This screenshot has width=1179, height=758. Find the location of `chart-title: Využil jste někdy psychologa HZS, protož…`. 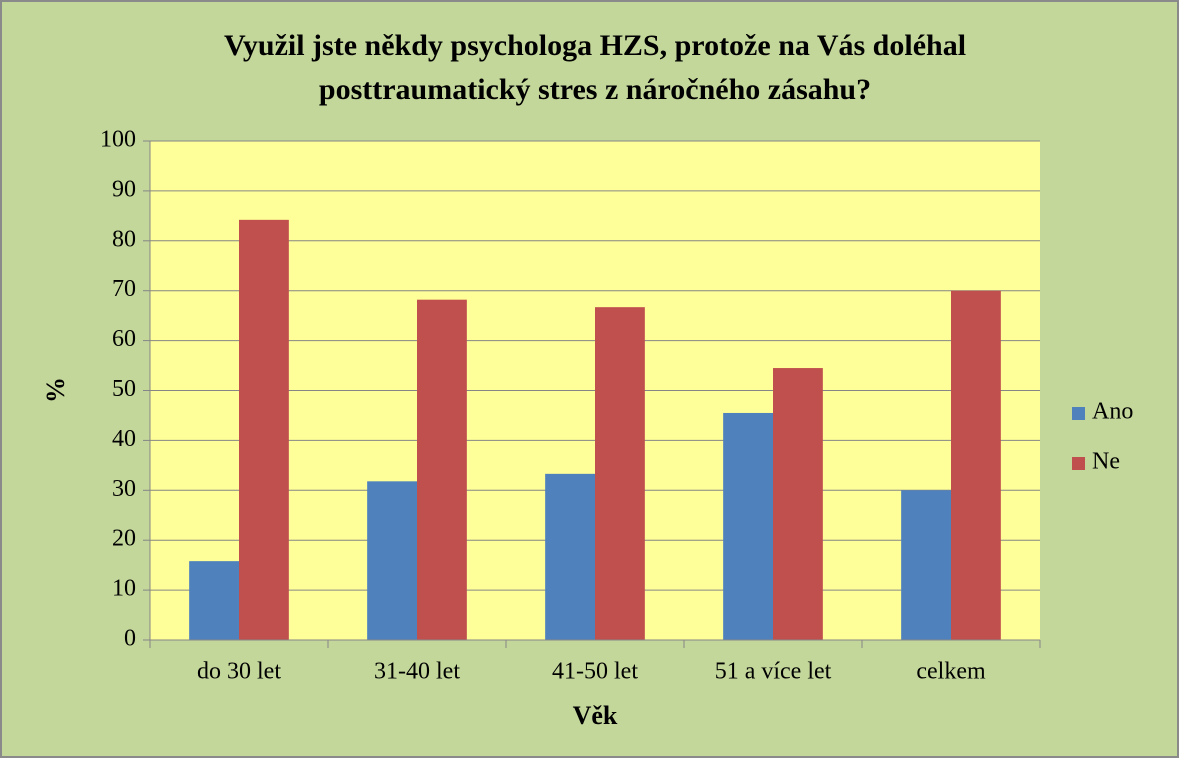

chart-title: Využil jste někdy psychologa HZS, protož… is located at coordinates (595, 67).